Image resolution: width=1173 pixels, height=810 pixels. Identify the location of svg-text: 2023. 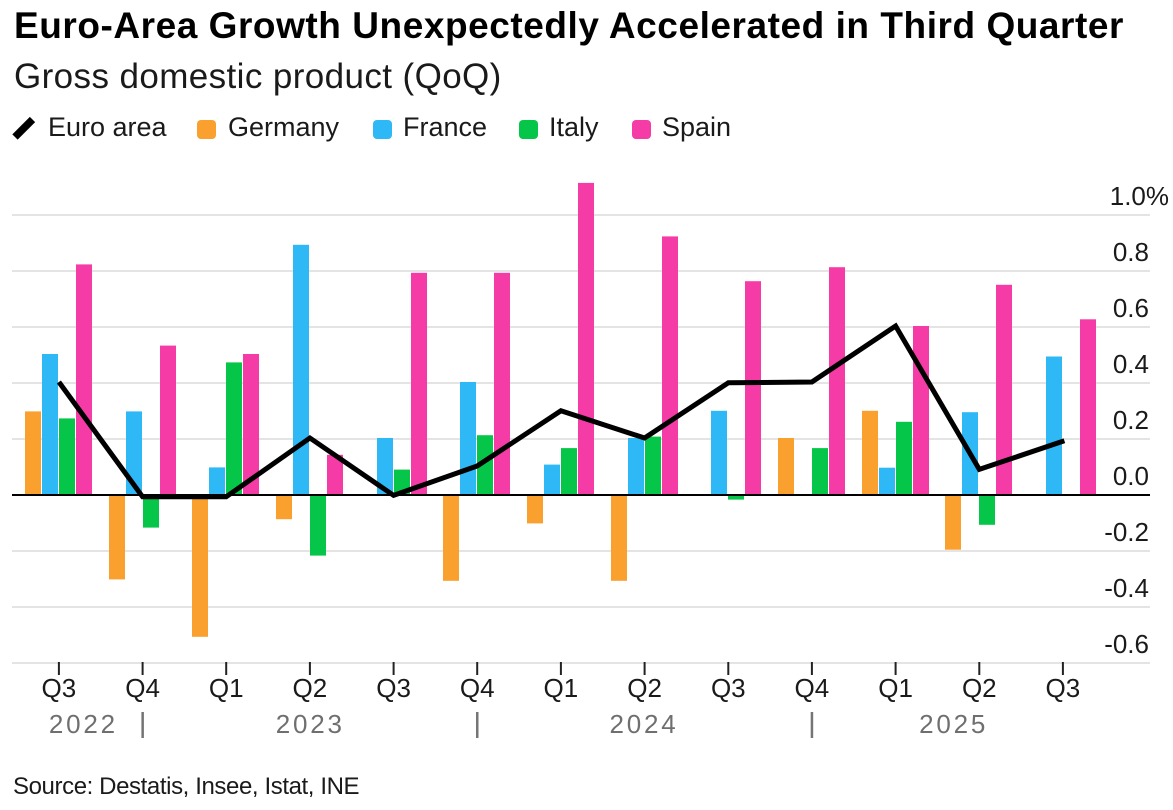
(310, 724).